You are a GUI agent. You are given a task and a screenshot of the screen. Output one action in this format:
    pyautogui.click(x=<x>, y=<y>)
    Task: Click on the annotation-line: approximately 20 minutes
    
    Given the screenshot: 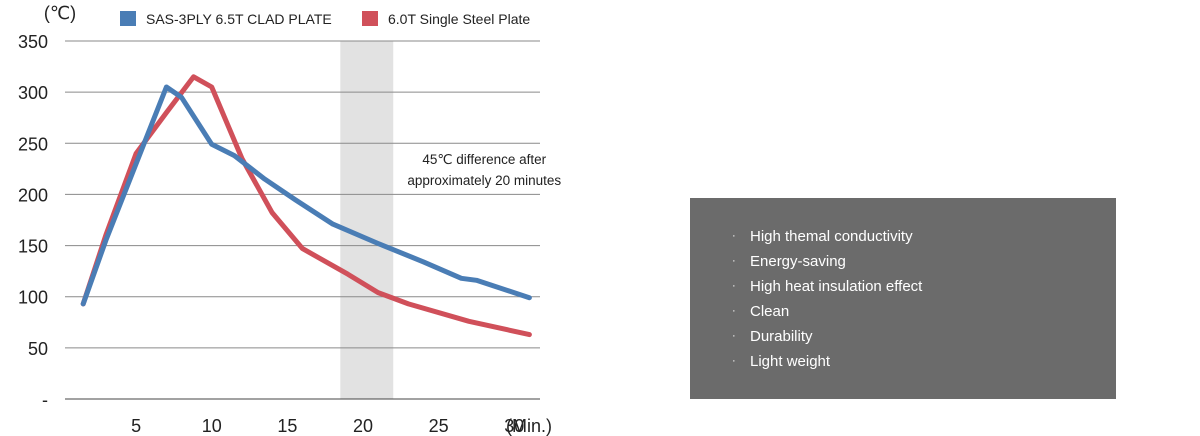 What is the action you would take?
    pyautogui.click(x=484, y=180)
    